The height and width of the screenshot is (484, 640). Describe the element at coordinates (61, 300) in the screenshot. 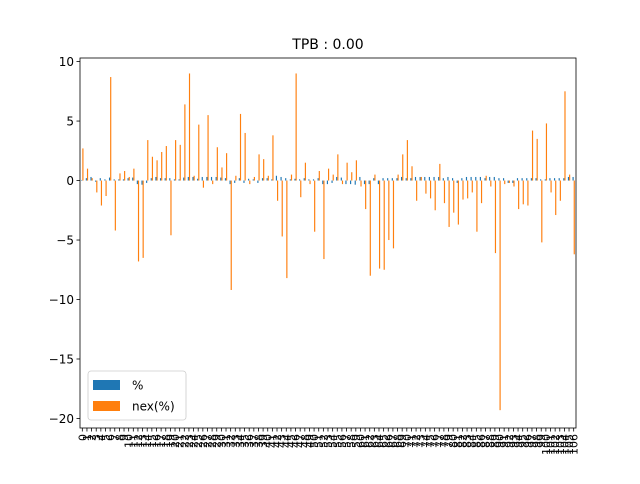

I see `y-tick-label: −10` at that location.